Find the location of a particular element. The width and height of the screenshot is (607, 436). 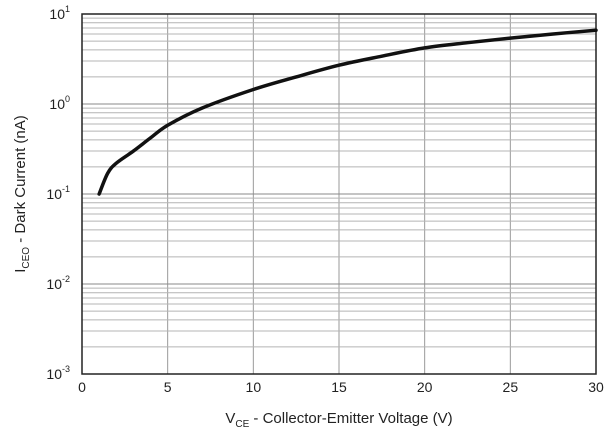

y-tick-label: 10⁰ is located at coordinates (59, 103).